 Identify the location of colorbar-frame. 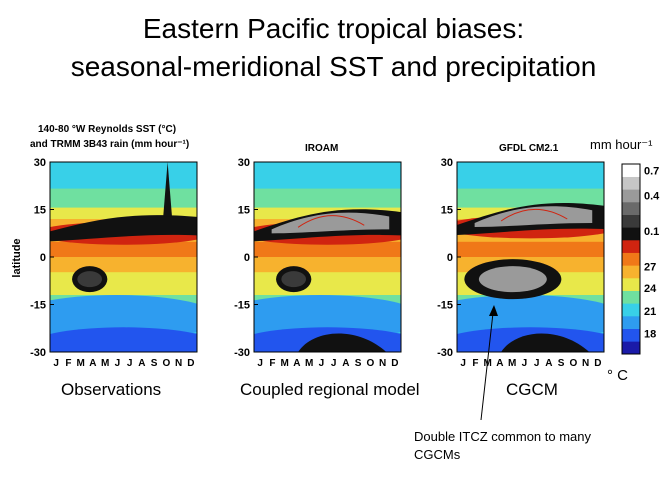
(631, 259).